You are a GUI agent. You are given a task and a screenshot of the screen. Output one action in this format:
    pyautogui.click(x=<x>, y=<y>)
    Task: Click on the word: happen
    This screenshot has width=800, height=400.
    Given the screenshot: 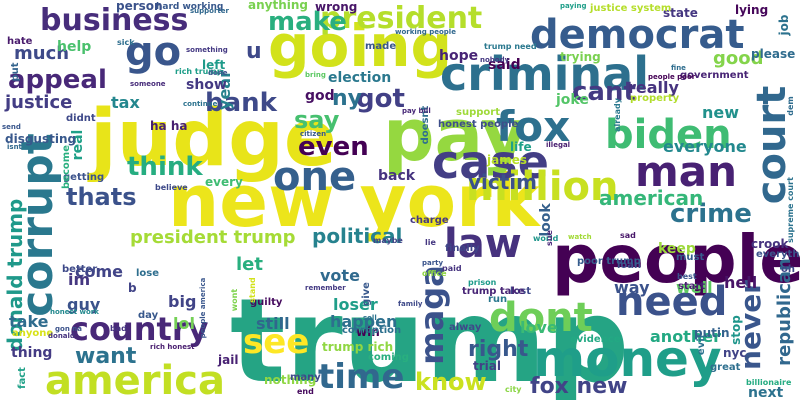 What is the action you would take?
    pyautogui.click(x=363, y=321)
    